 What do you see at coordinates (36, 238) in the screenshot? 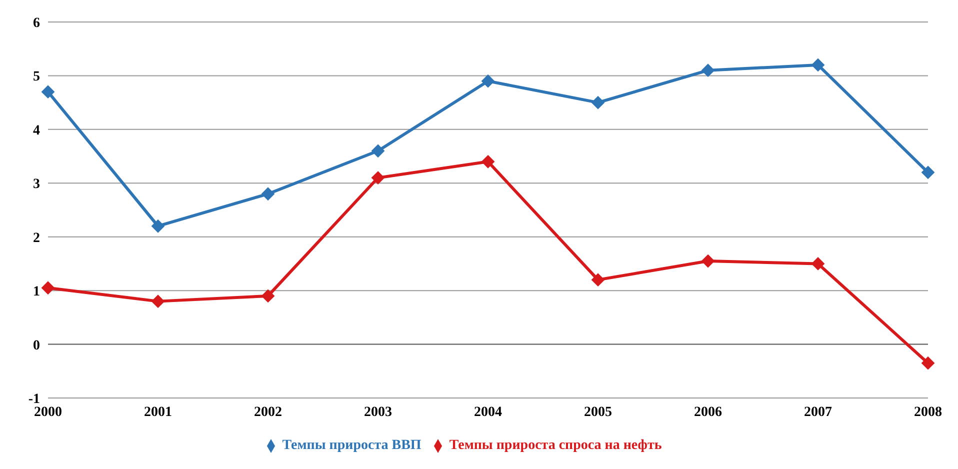
I see `y-tick-label: 2` at bounding box center [36, 238].